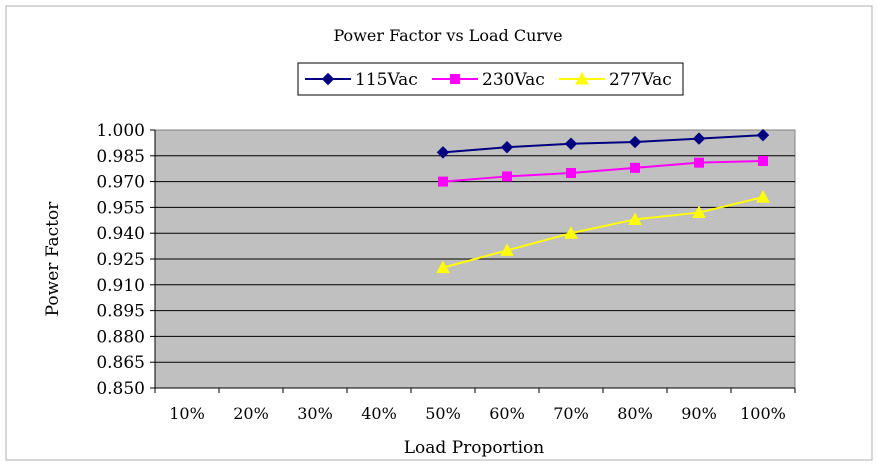 This screenshot has width=877, height=470. Describe the element at coordinates (477, 413) in the screenshot. I see `x-tick-labels: 10% 20% 30% 40% 50% 60% 70% 80% 90% 100%` at that location.